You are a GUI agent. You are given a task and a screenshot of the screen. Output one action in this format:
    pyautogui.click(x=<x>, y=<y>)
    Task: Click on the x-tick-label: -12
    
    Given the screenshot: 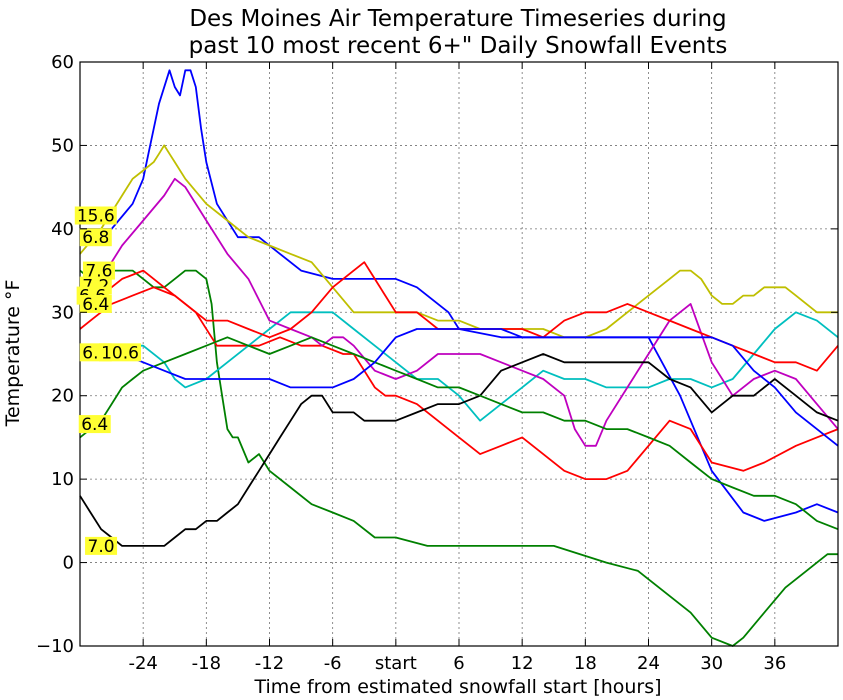 What is the action you would take?
    pyautogui.click(x=269, y=663)
    